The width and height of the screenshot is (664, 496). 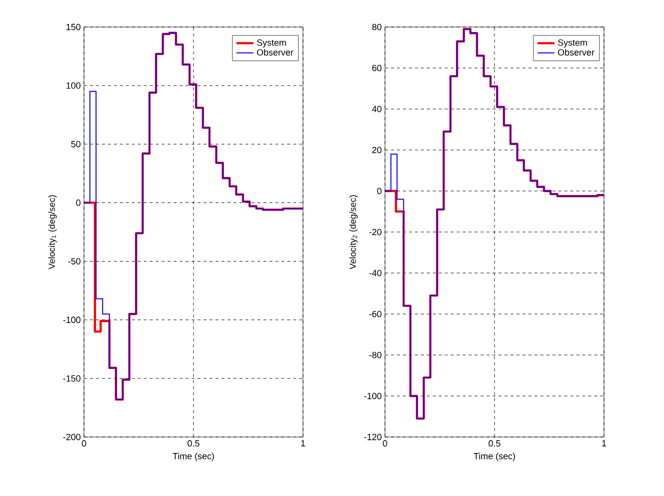 What do you see at coordinates (373, 437) in the screenshot?
I see `y-tick-label: -120` at bounding box center [373, 437].